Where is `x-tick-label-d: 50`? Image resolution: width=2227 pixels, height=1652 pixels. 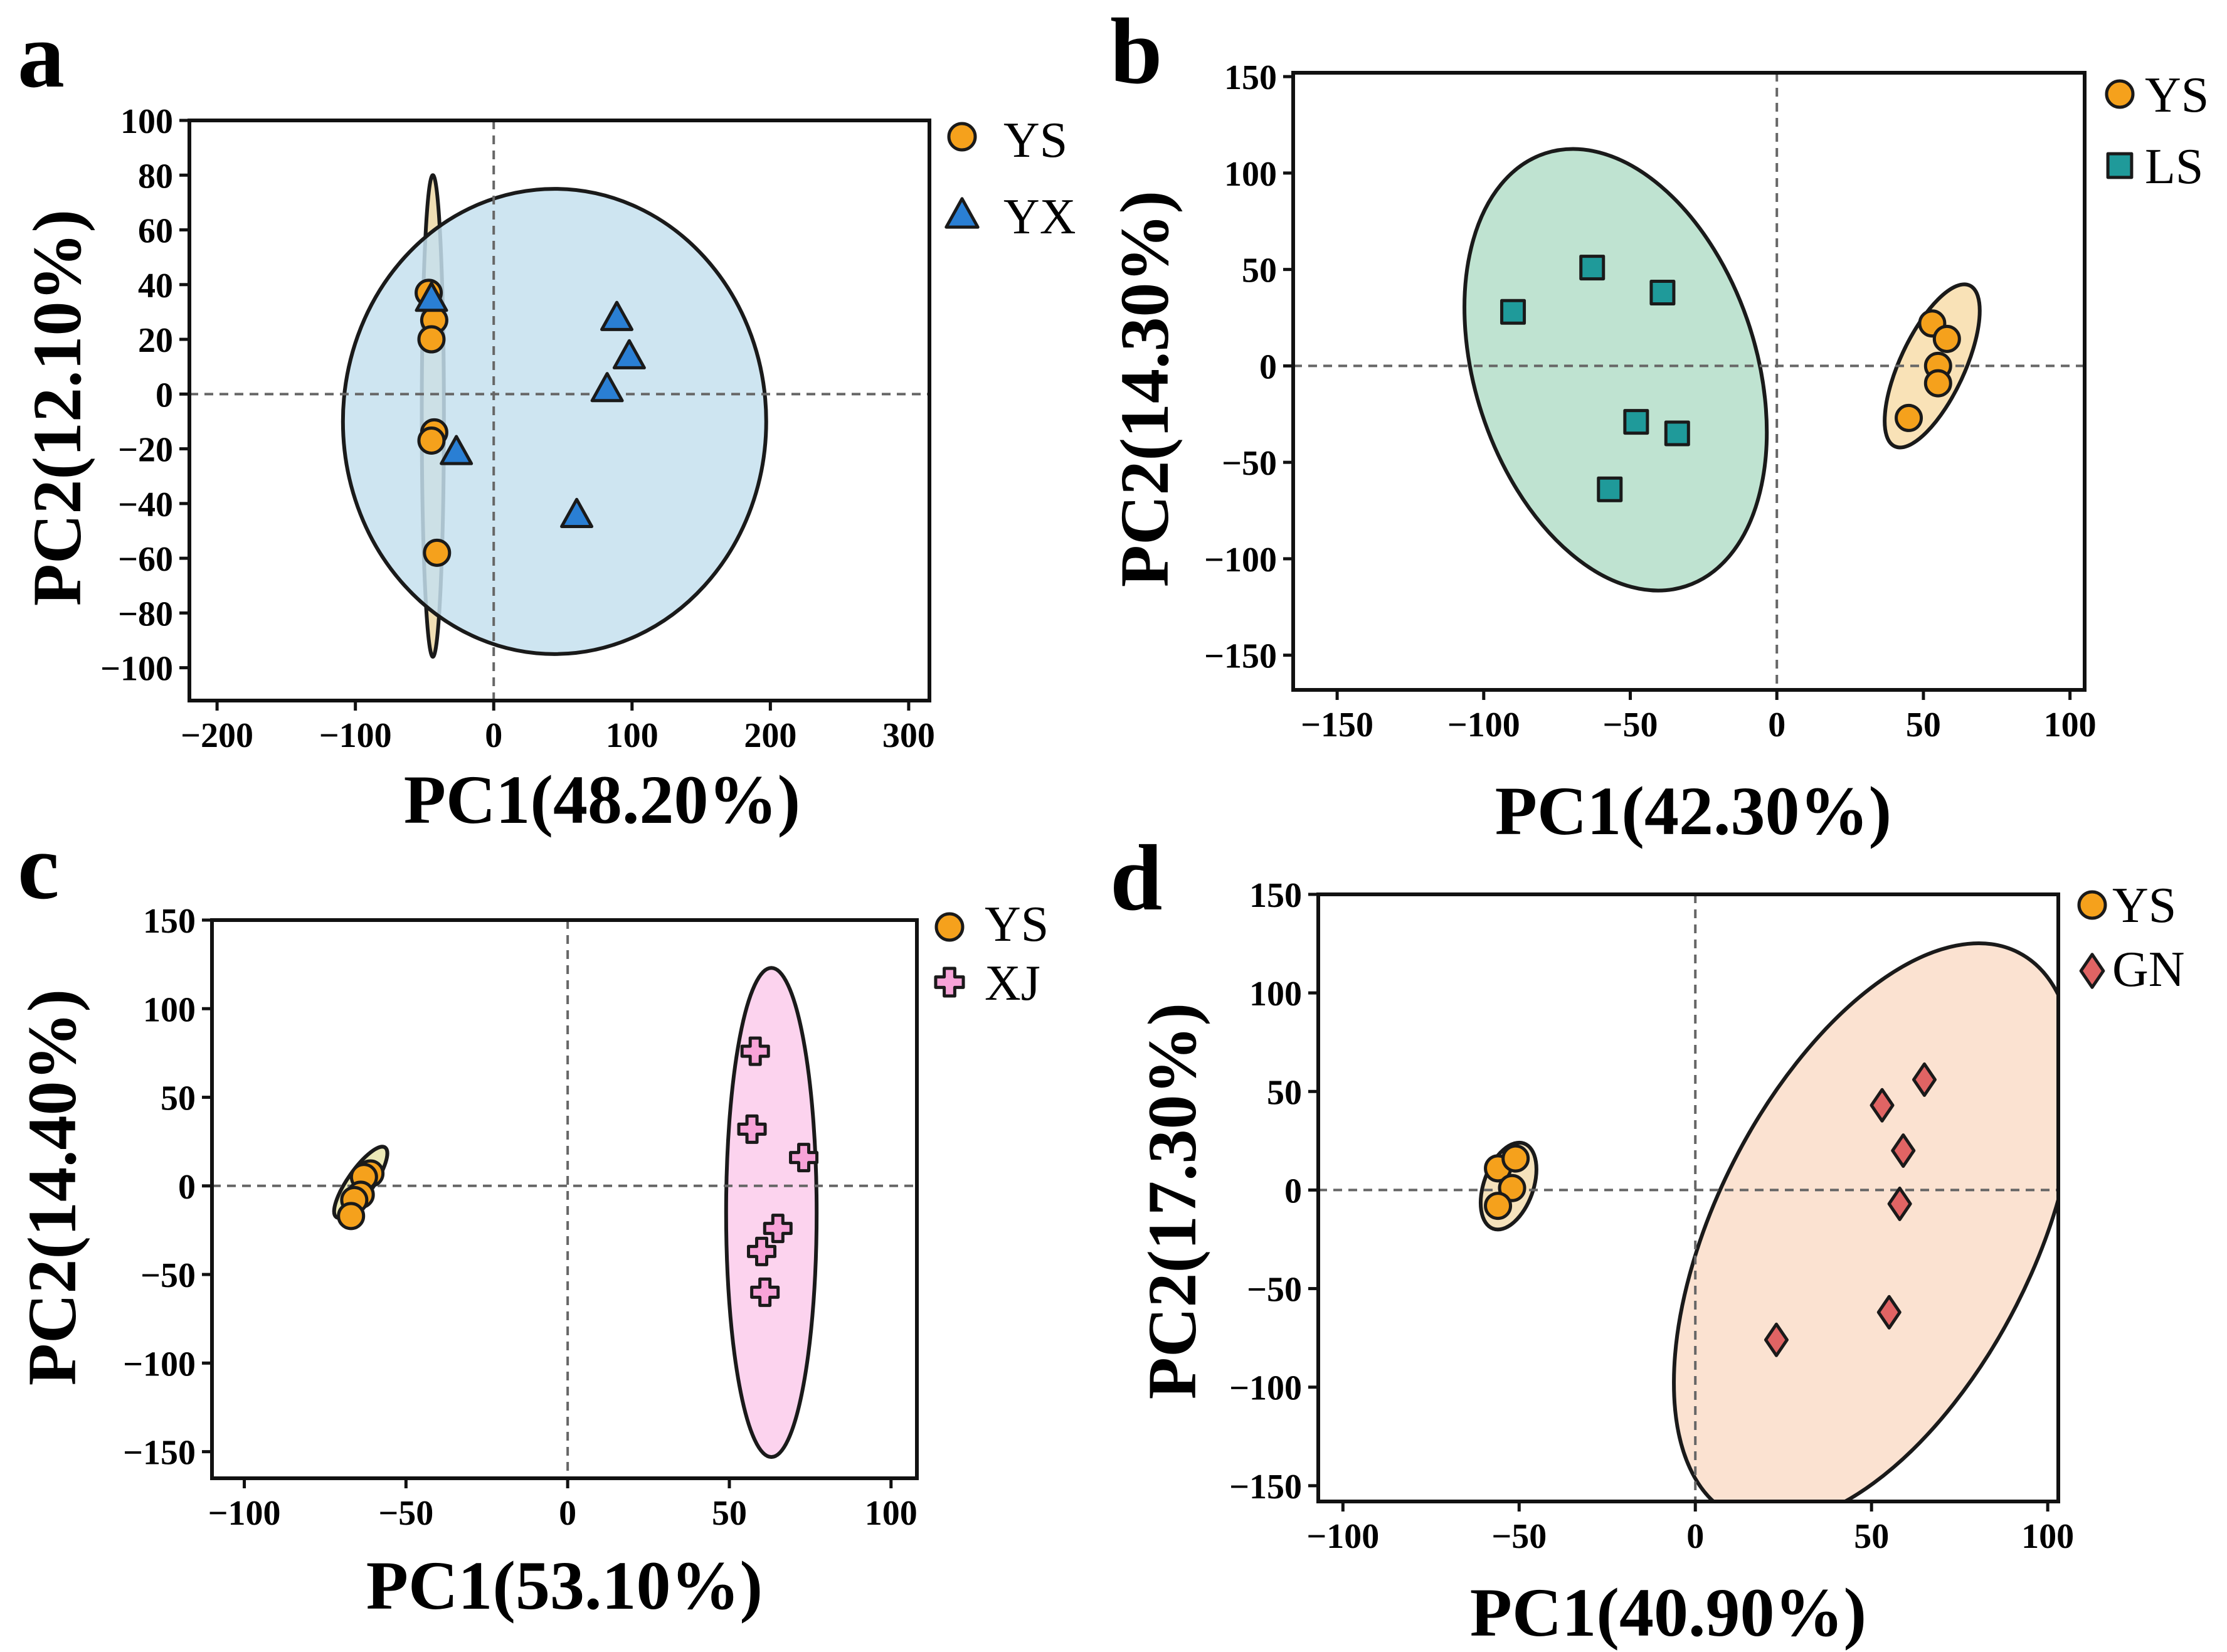 x-tick-label-d: 50 is located at coordinates (1872, 1536).